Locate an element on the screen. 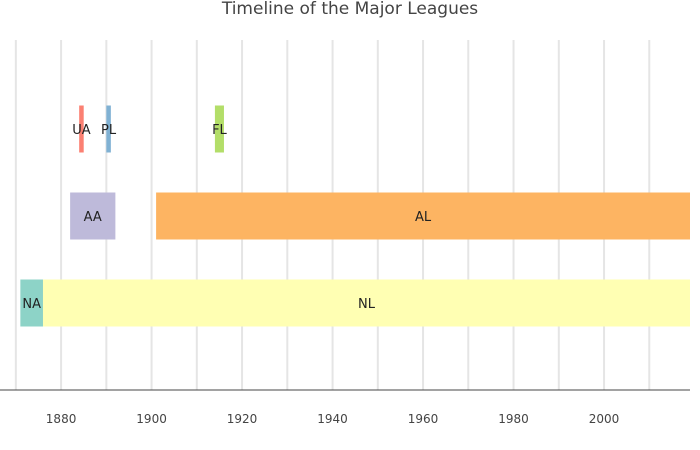 The width and height of the screenshot is (700, 450). bar-ua is located at coordinates (81, 129).